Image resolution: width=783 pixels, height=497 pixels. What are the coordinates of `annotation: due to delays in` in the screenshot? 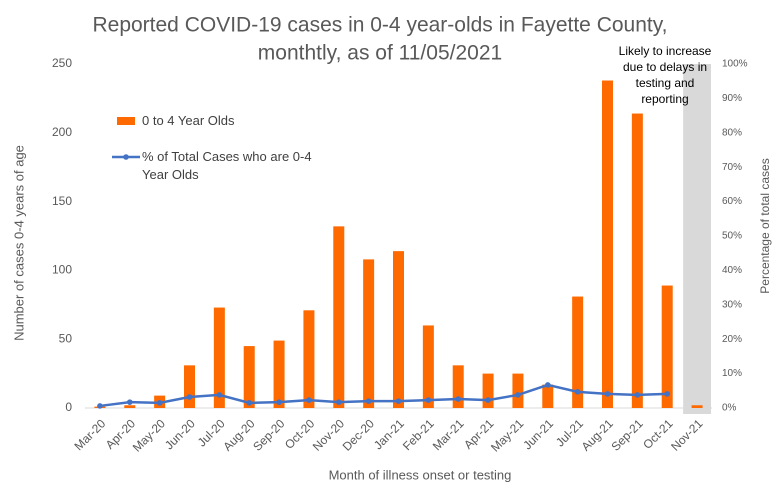 It's located at (665, 67).